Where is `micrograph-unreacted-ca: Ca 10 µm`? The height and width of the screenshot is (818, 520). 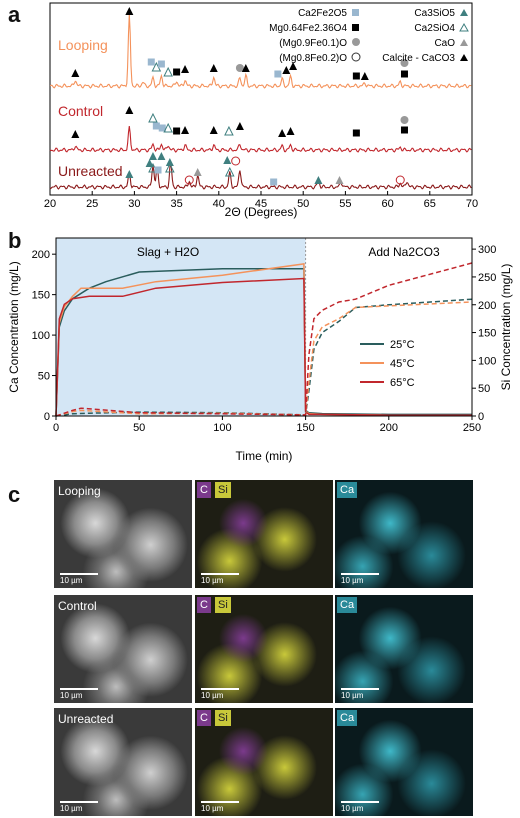
micrograph-unreacted-ca: Ca 10 µm is located at coordinates (404, 762).